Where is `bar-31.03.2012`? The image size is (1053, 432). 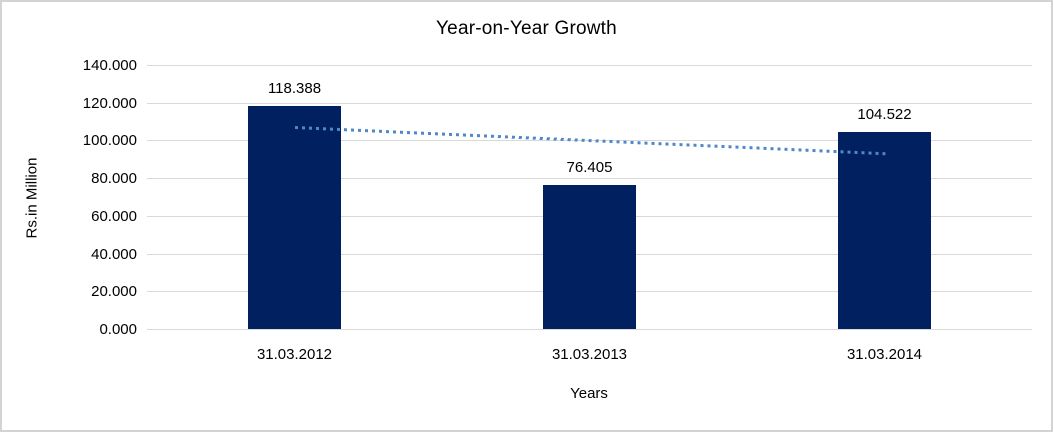 bar-31.03.2012 is located at coordinates (294, 217).